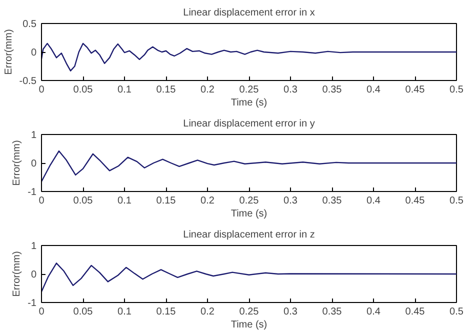  I want to click on y-tick-label: 0.5, so click(29, 24).